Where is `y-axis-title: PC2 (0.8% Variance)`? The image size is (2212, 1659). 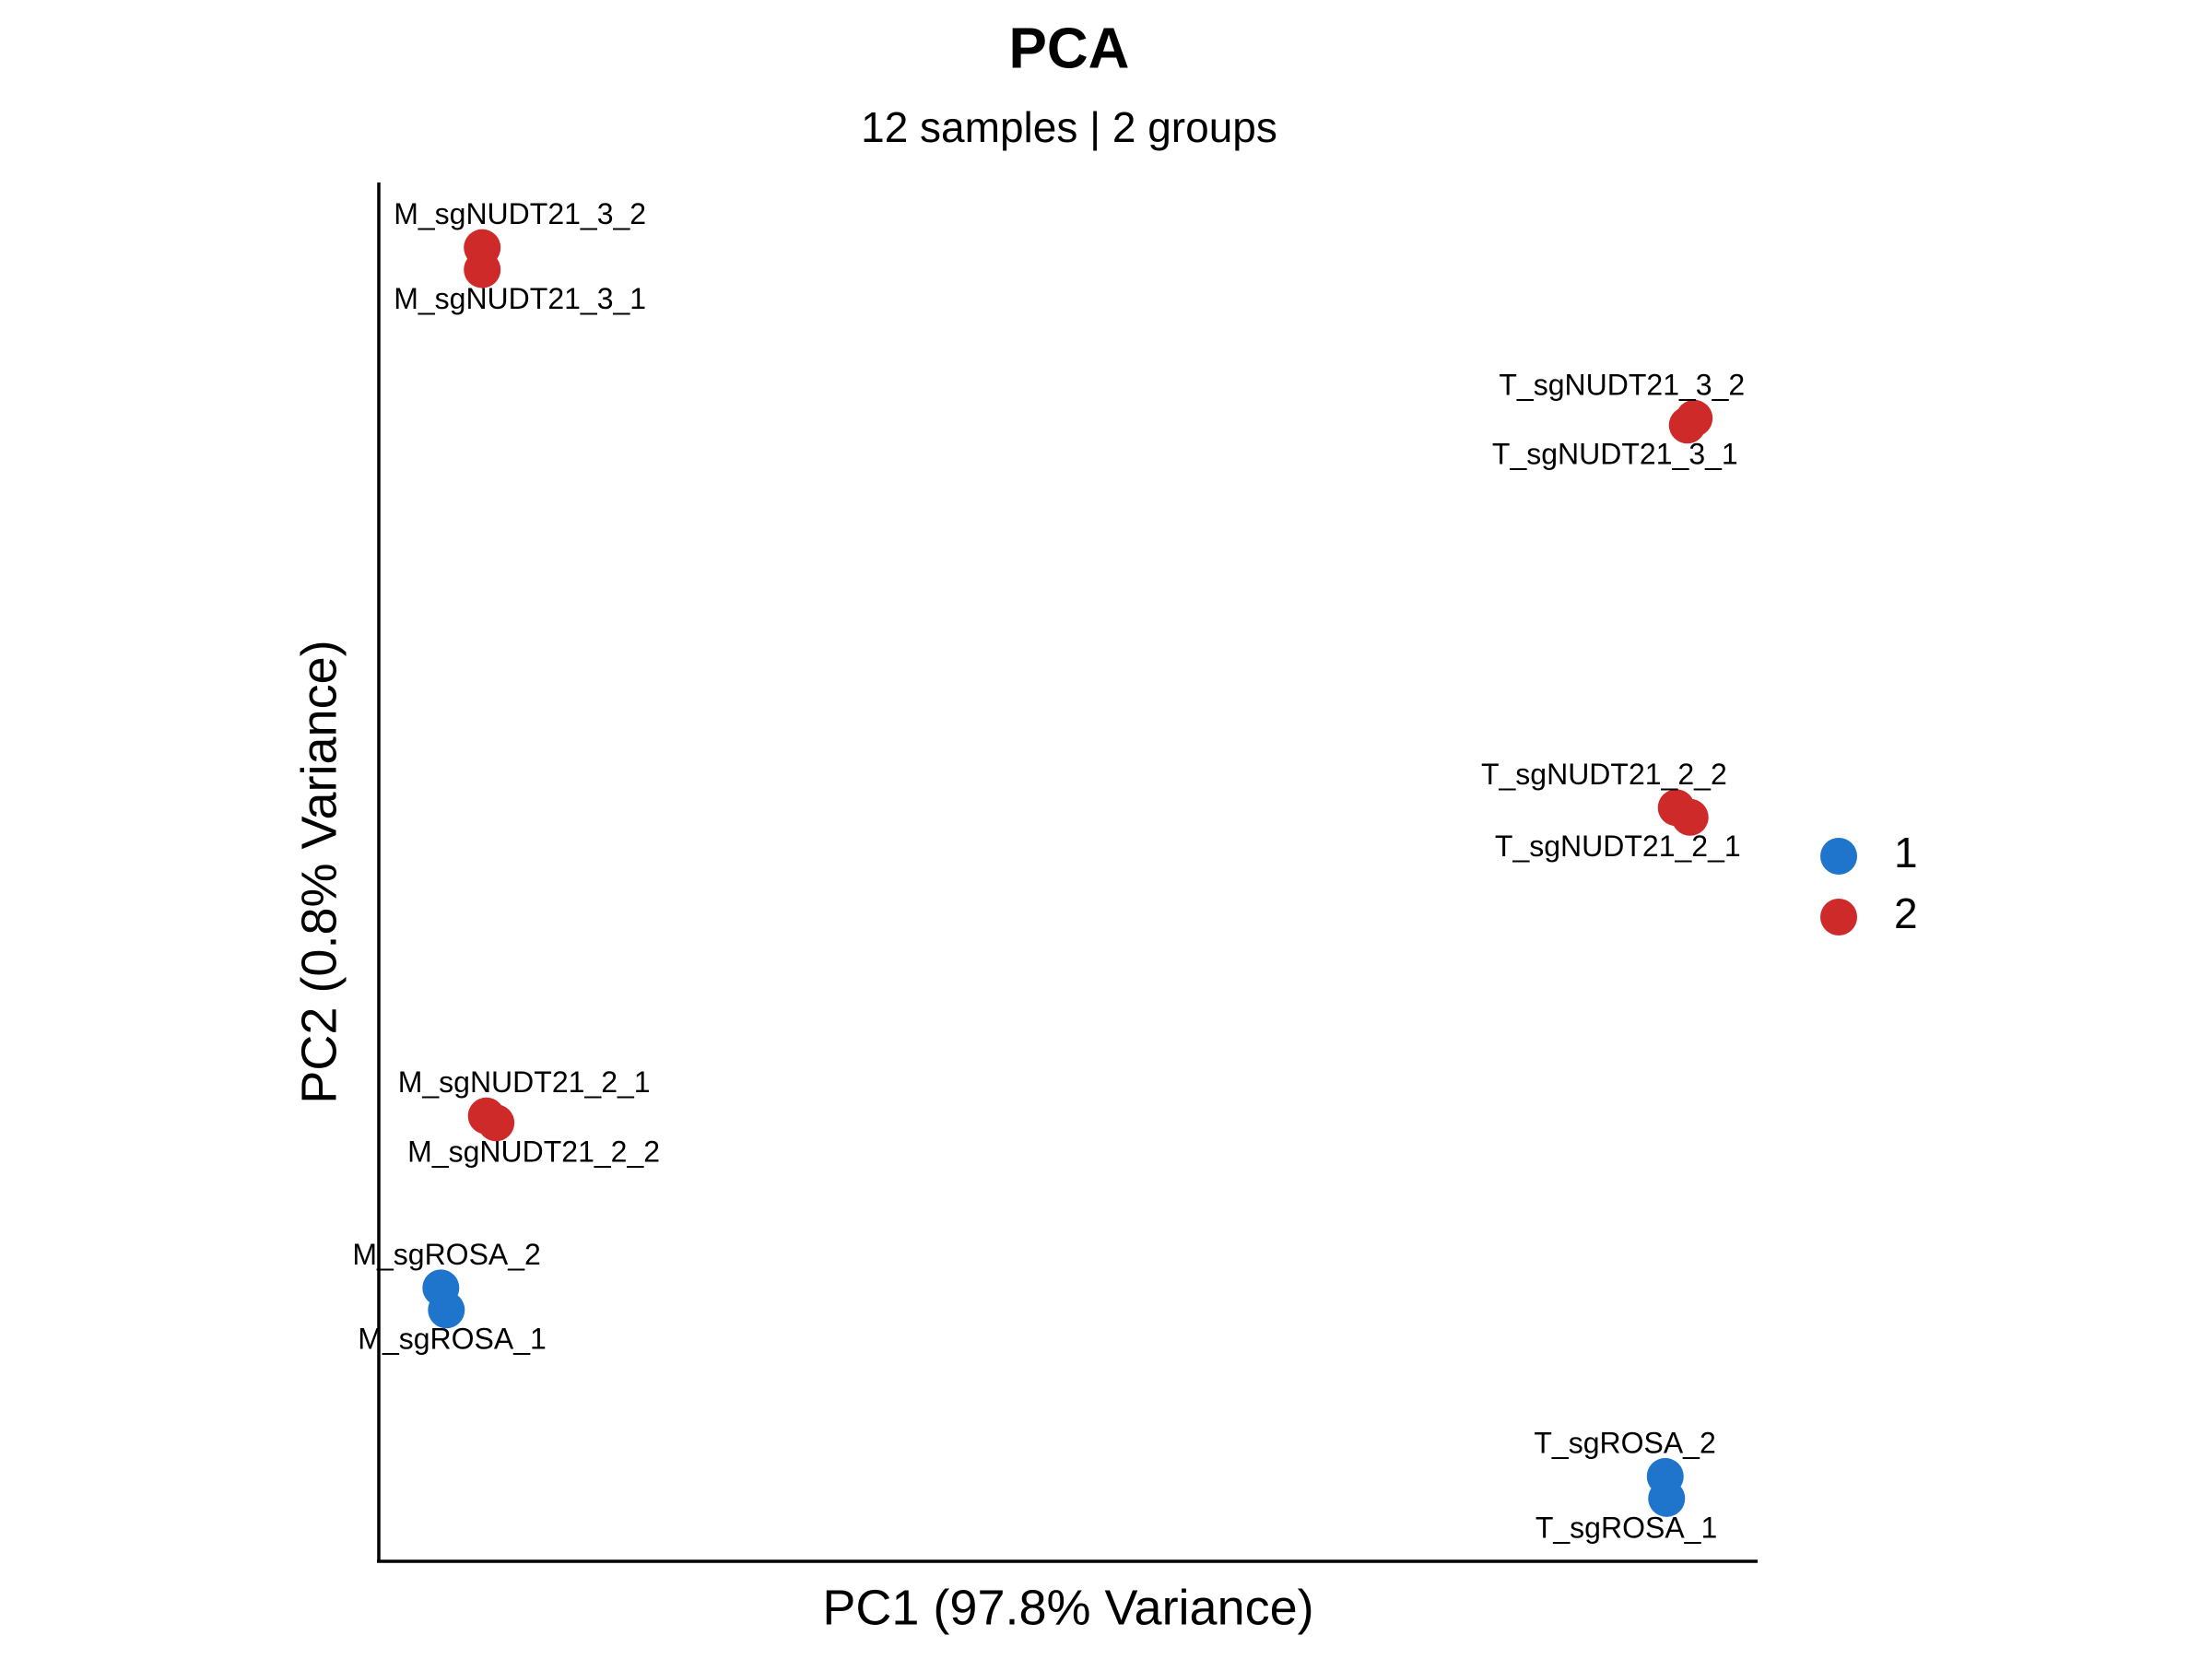 y-axis-title: PC2 (0.8% Variance) is located at coordinates (319, 871).